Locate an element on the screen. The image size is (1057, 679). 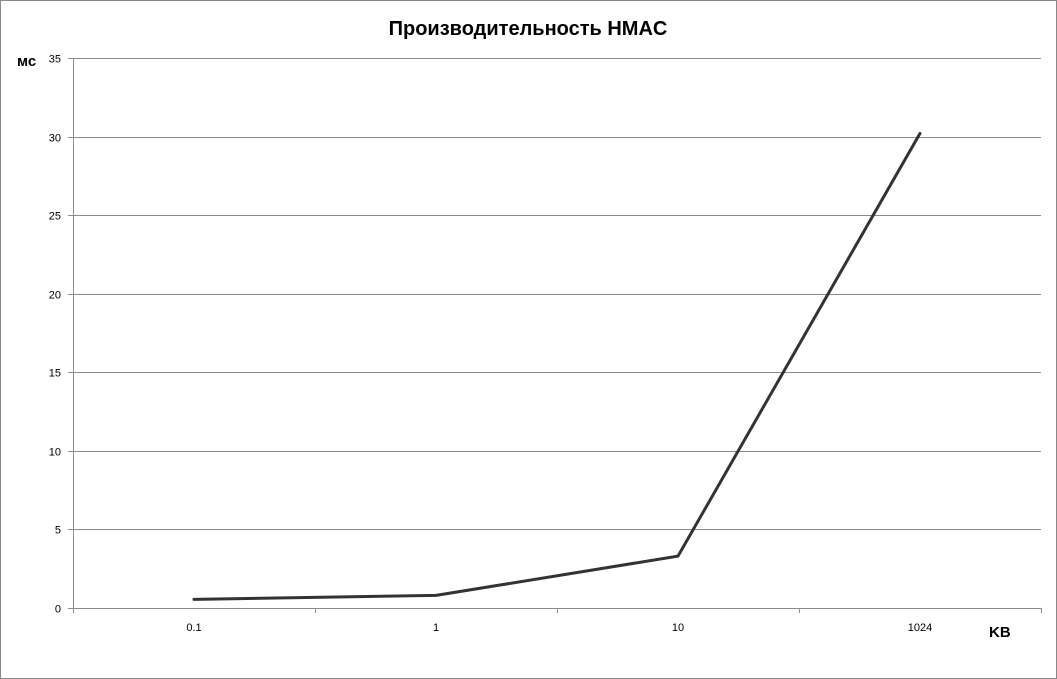
y-tick-label: 10 is located at coordinates (55, 453).